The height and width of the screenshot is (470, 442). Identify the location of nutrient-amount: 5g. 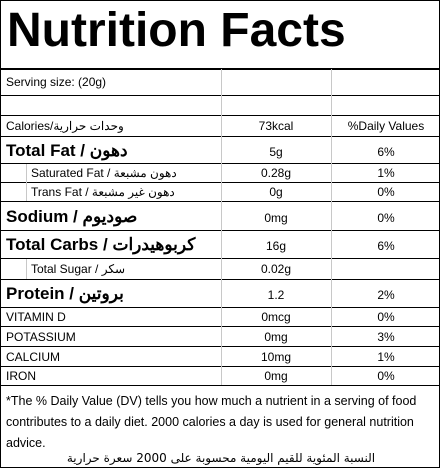
(276, 152).